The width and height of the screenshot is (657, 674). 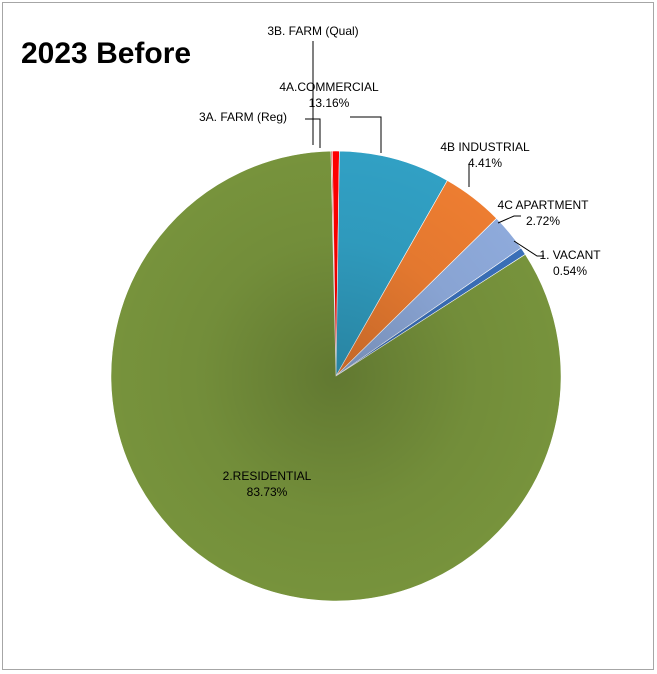 I want to click on leader-line-1-vacant, so click(x=528, y=248).